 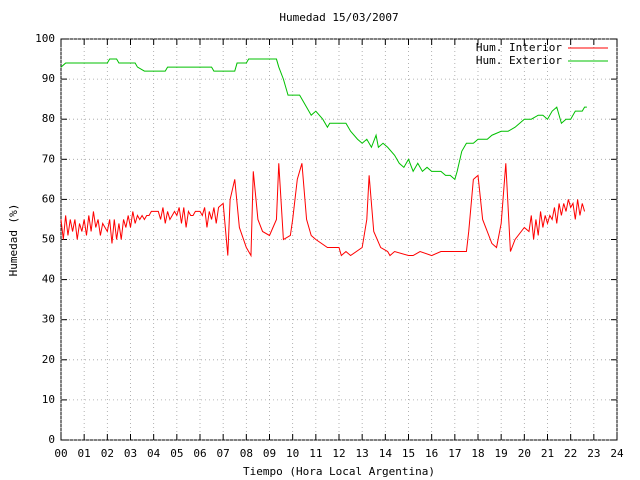 I want to click on x-axis-label: Tiempo (Hora Local Argentina), so click(x=339, y=471).